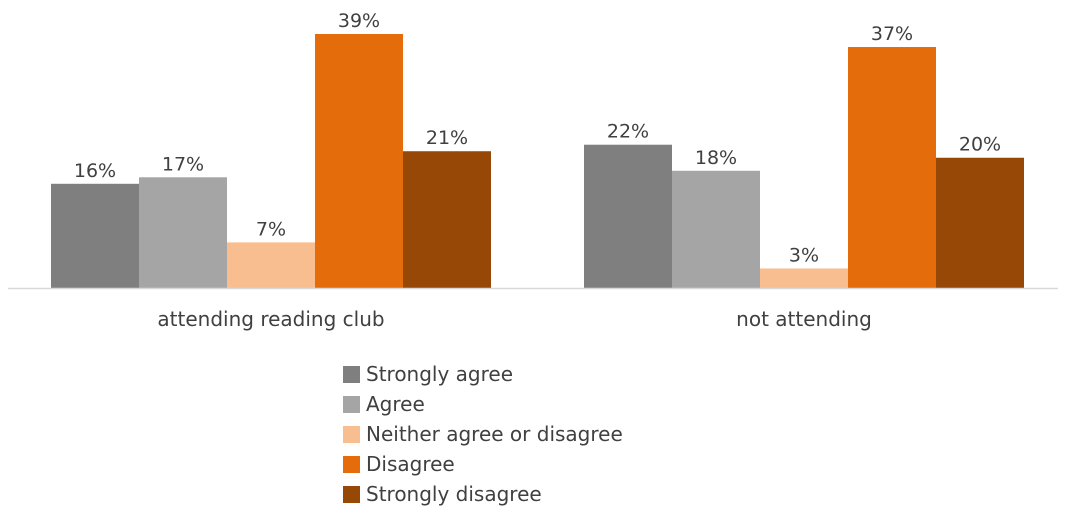 The width and height of the screenshot is (1066, 509). What do you see at coordinates (716, 158) in the screenshot?
I see `data-label: 18%` at bounding box center [716, 158].